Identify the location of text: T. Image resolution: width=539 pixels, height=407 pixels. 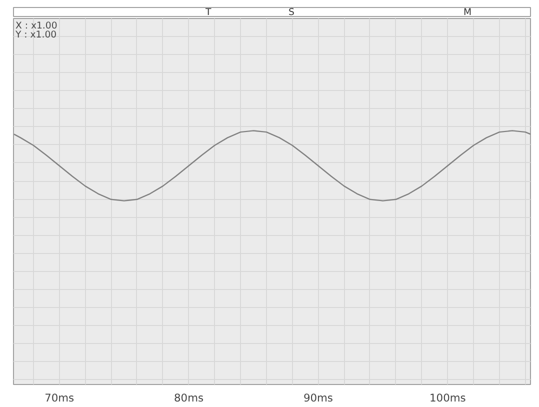
(208, 12).